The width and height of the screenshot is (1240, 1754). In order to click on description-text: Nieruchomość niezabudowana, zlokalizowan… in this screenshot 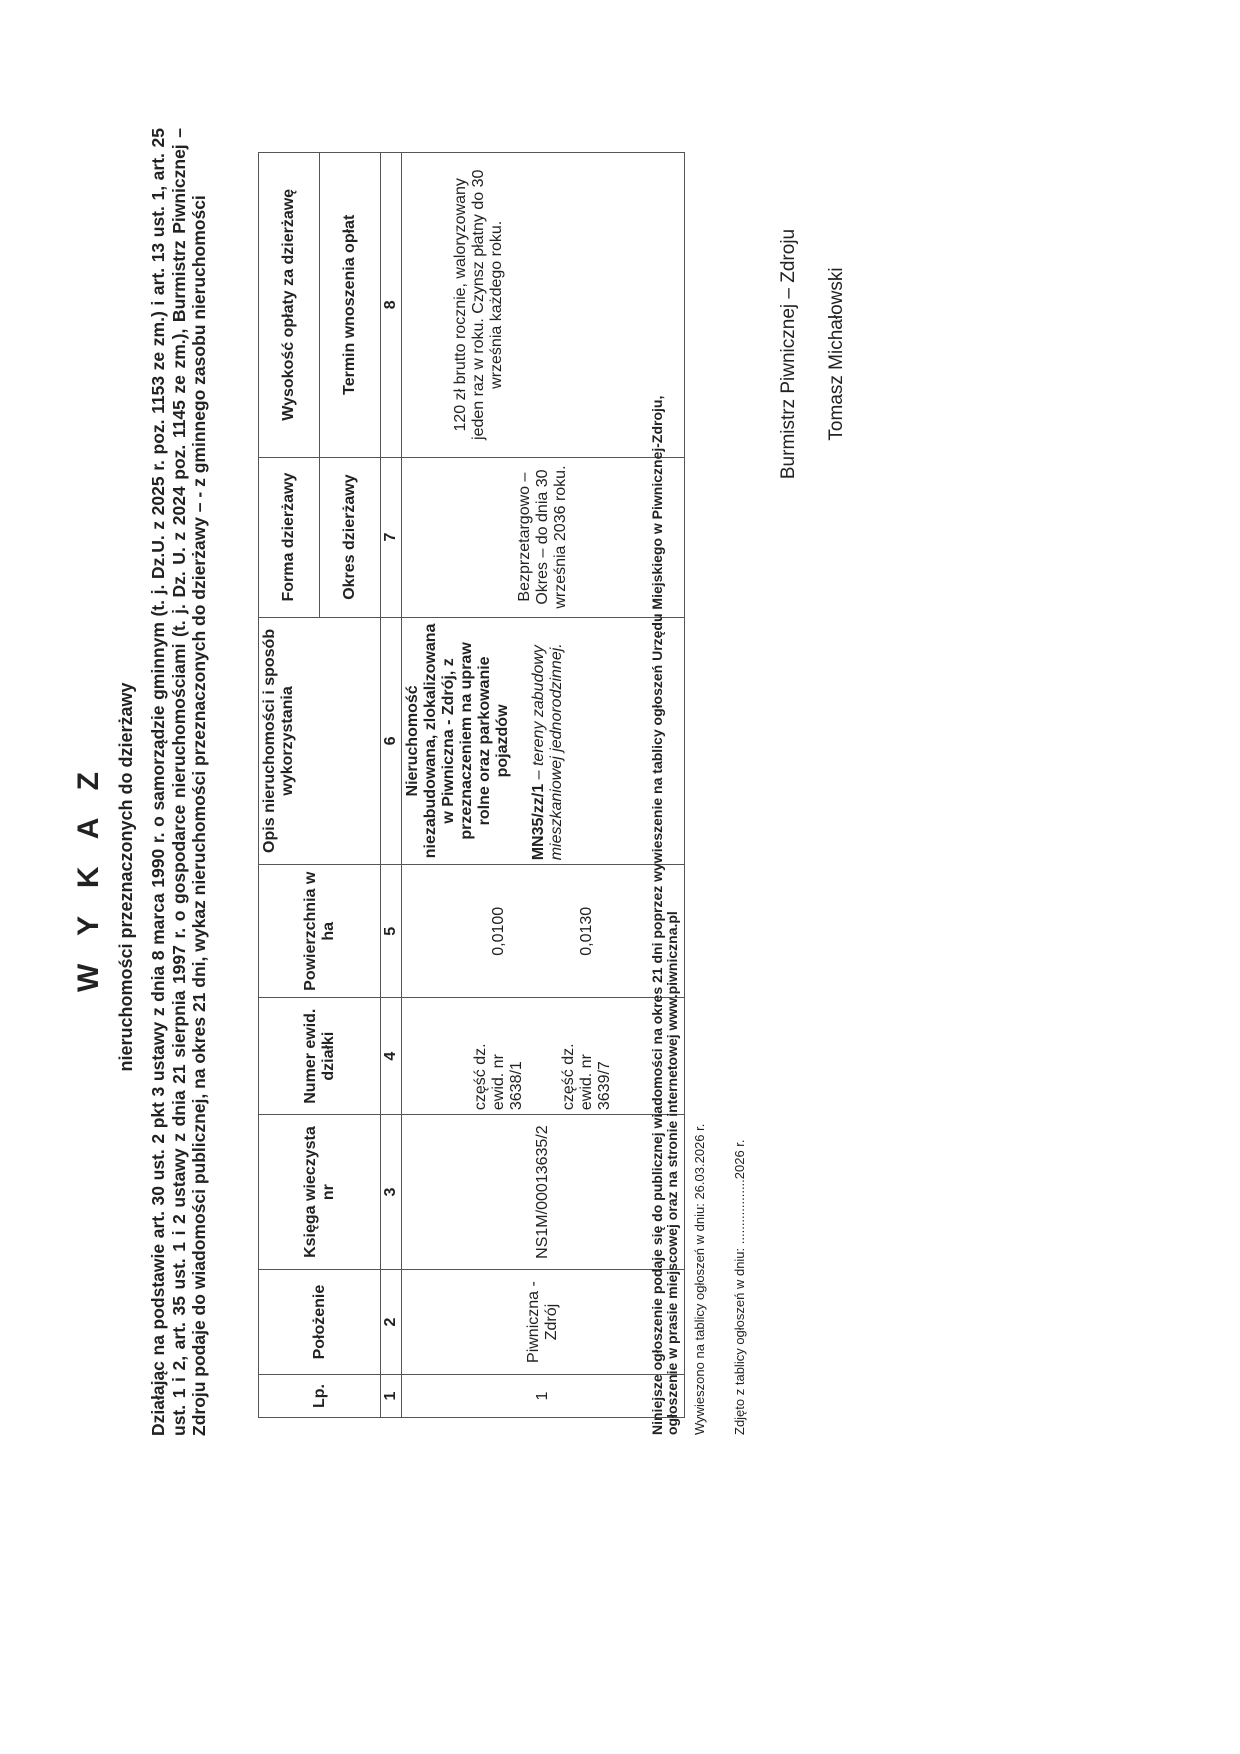, I will do `click(457, 741)`.